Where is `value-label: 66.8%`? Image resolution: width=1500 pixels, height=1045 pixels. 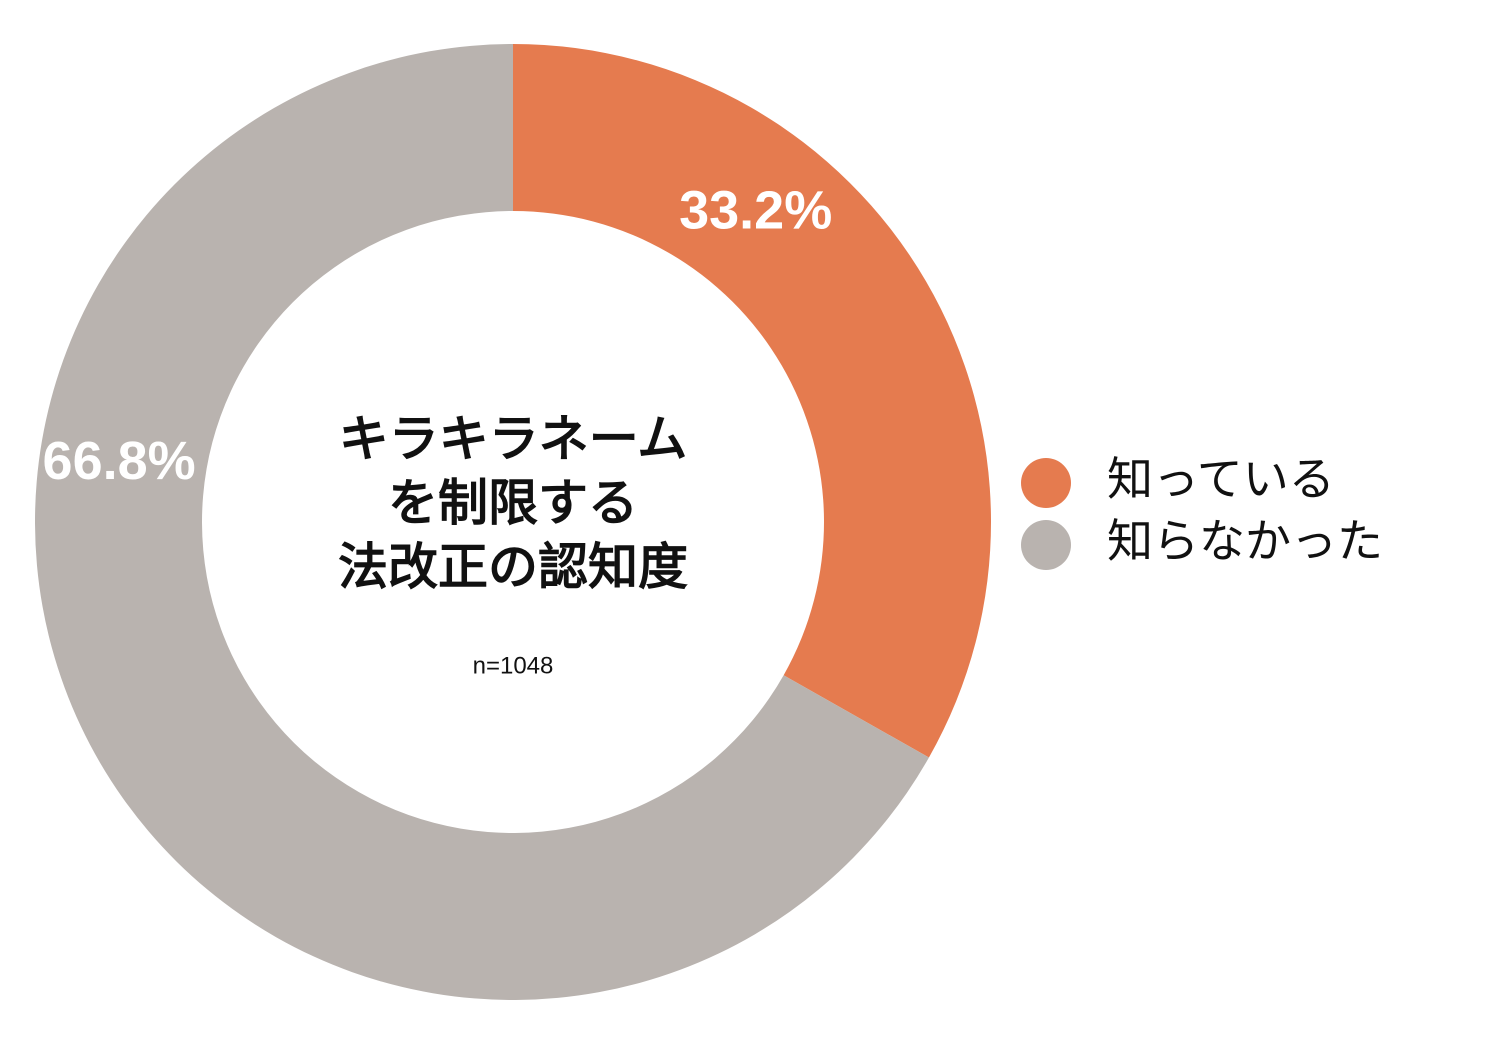
value-label: 66.8% is located at coordinates (119, 461).